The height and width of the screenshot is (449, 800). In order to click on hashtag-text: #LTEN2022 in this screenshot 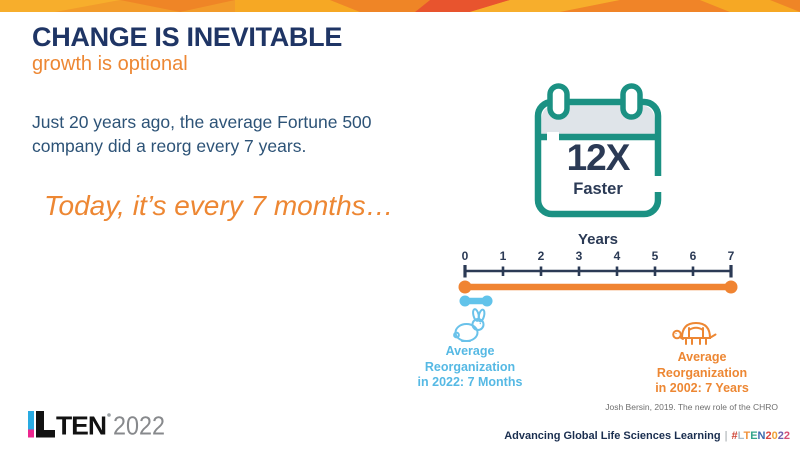, I will do `click(760, 436)`.